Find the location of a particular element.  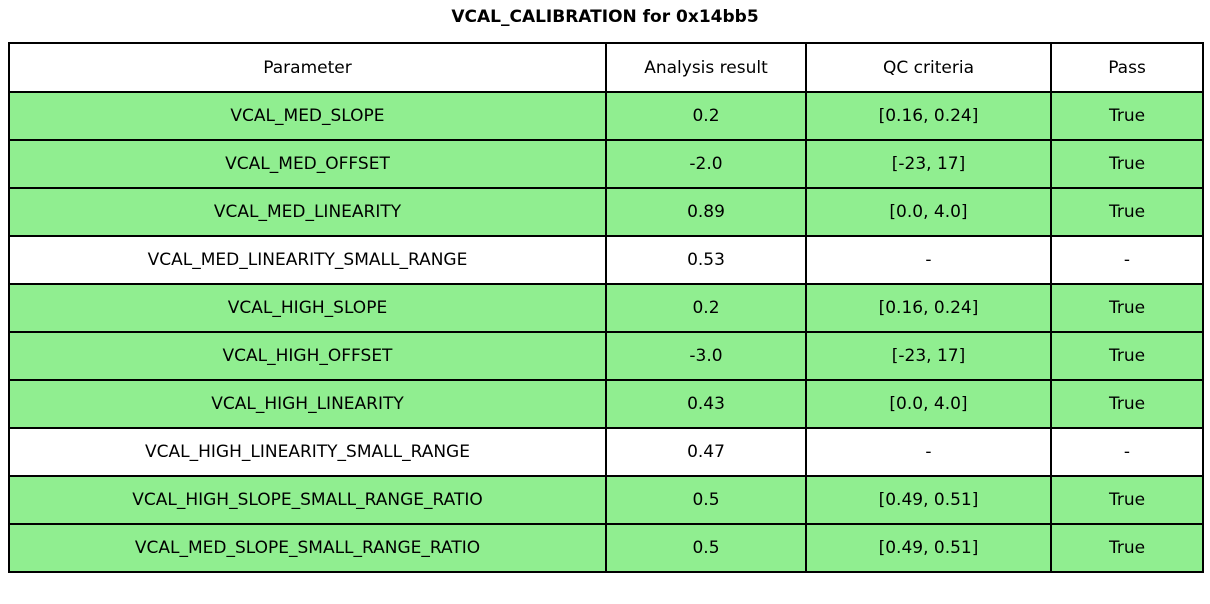

analysis-result-cell: -3.0 is located at coordinates (706, 356).